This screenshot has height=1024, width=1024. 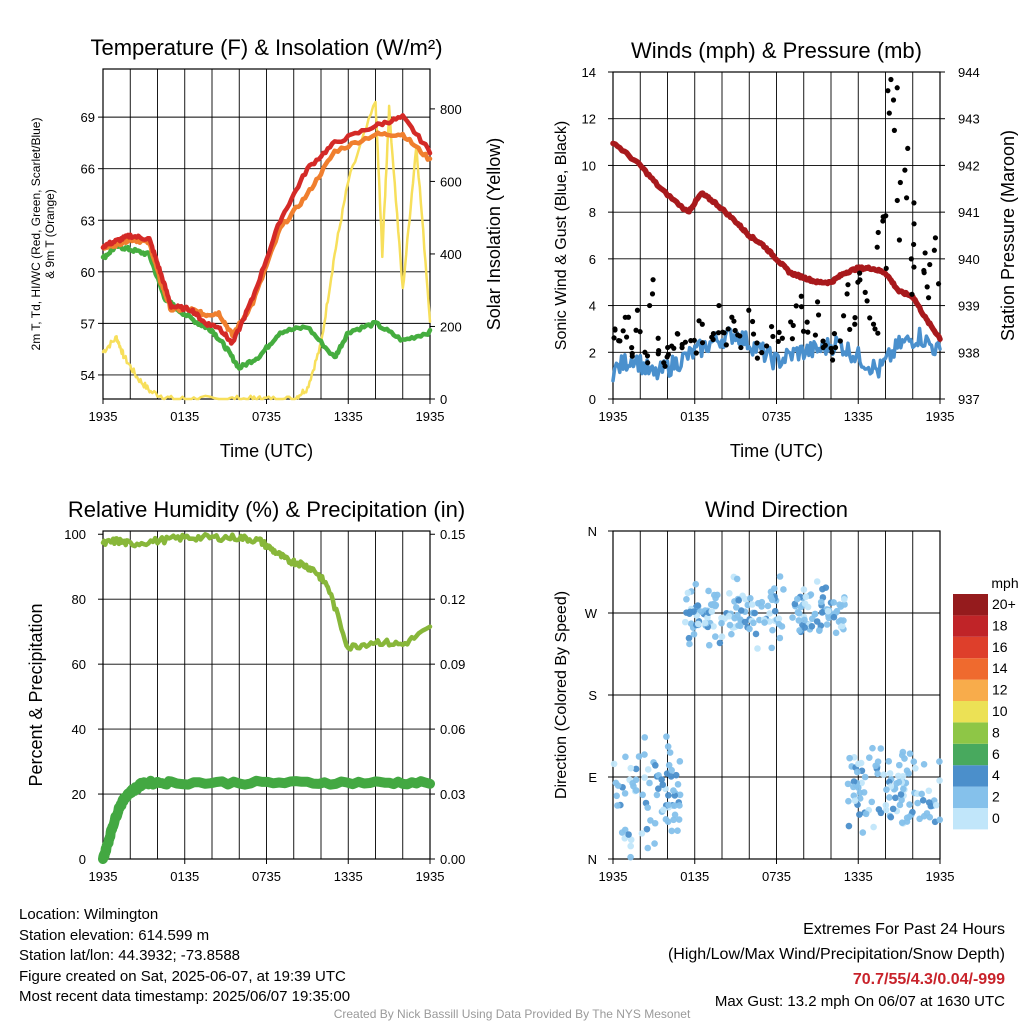 I want to click on legend-label: 6, so click(x=996, y=754).